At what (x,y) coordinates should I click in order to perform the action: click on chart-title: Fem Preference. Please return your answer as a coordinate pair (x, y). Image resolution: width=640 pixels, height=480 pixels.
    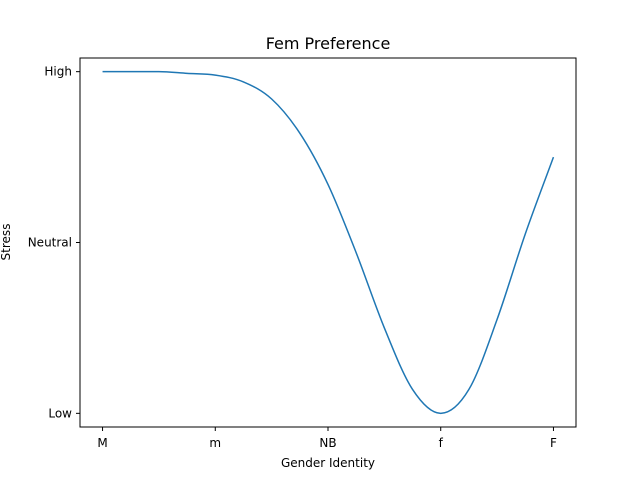
    Looking at the image, I should click on (328, 43).